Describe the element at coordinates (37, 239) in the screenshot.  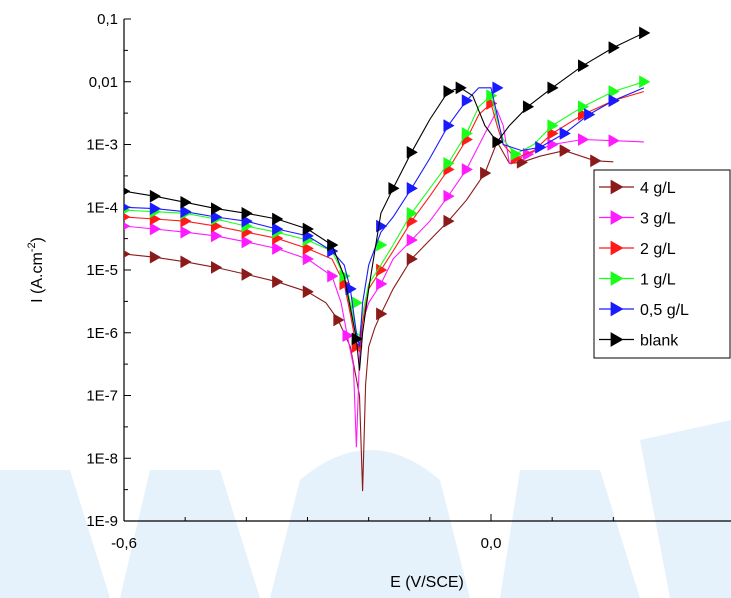
I see `y-axis-title-close: )` at that location.